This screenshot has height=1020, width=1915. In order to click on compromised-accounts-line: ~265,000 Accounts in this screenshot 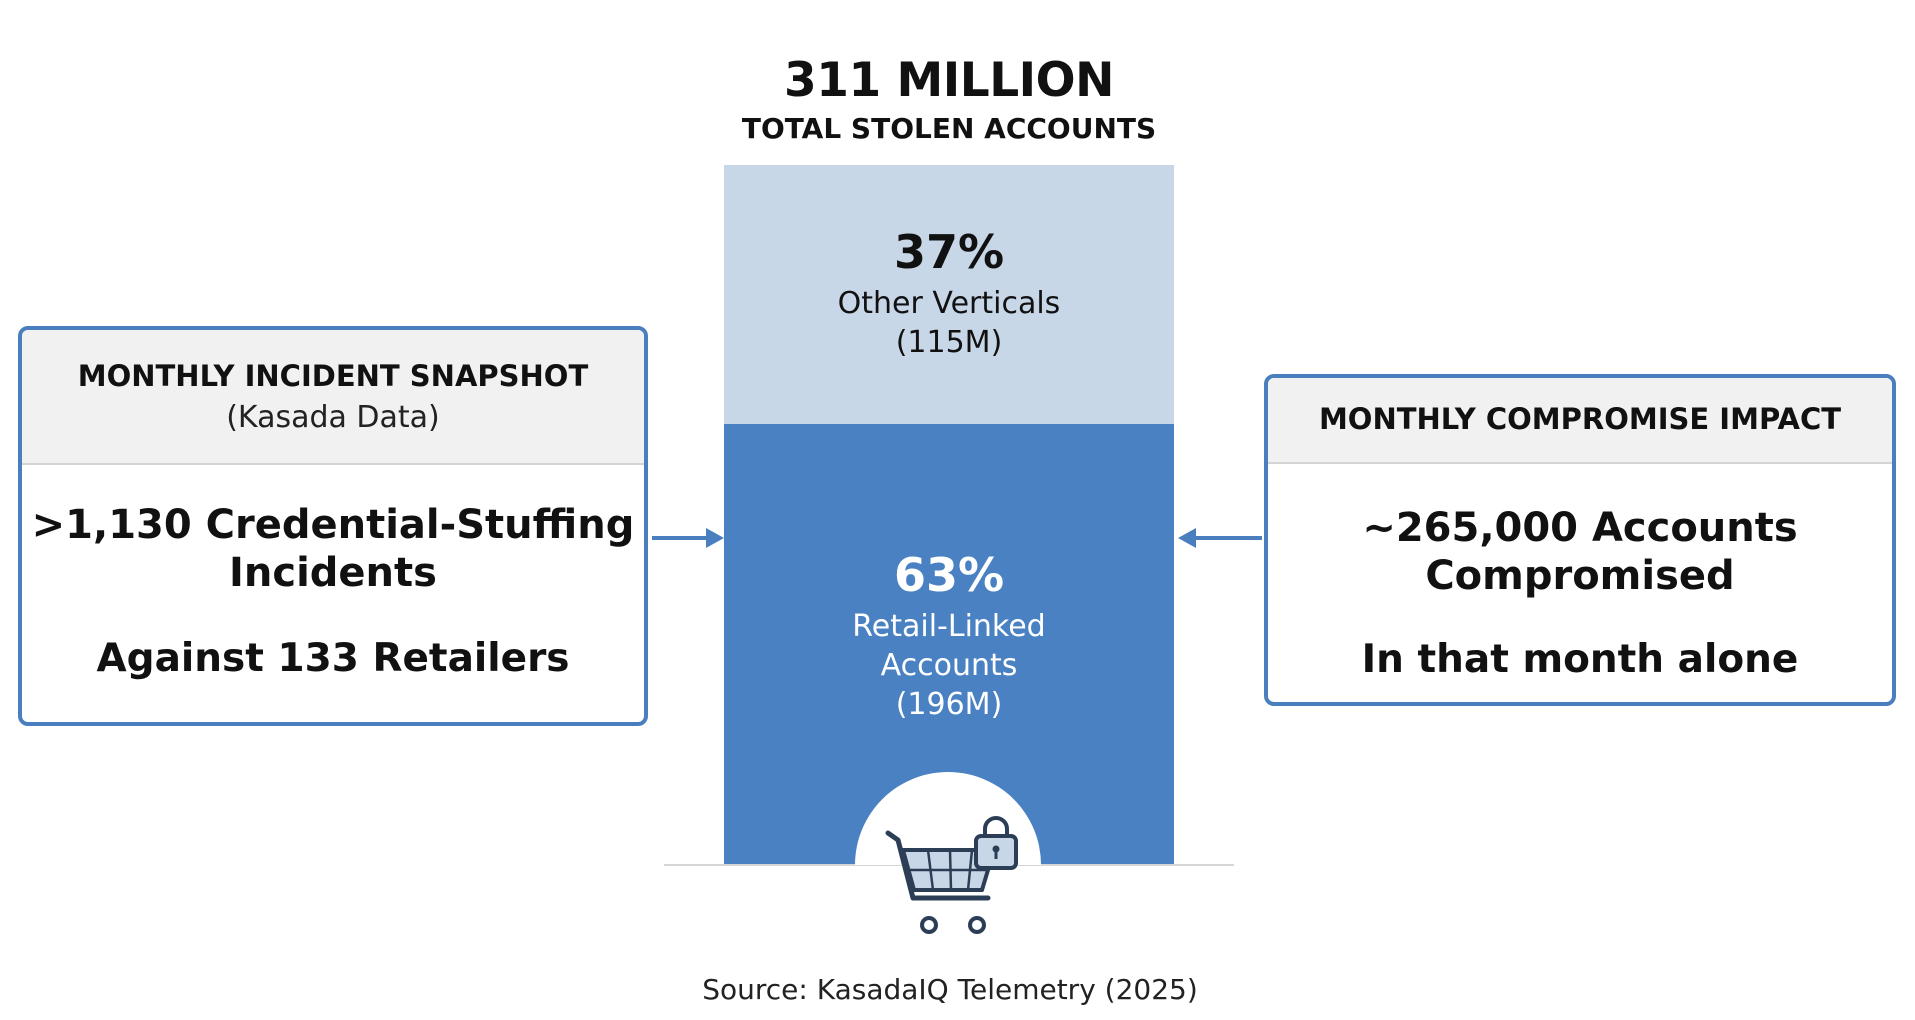, I will do `click(1580, 528)`.